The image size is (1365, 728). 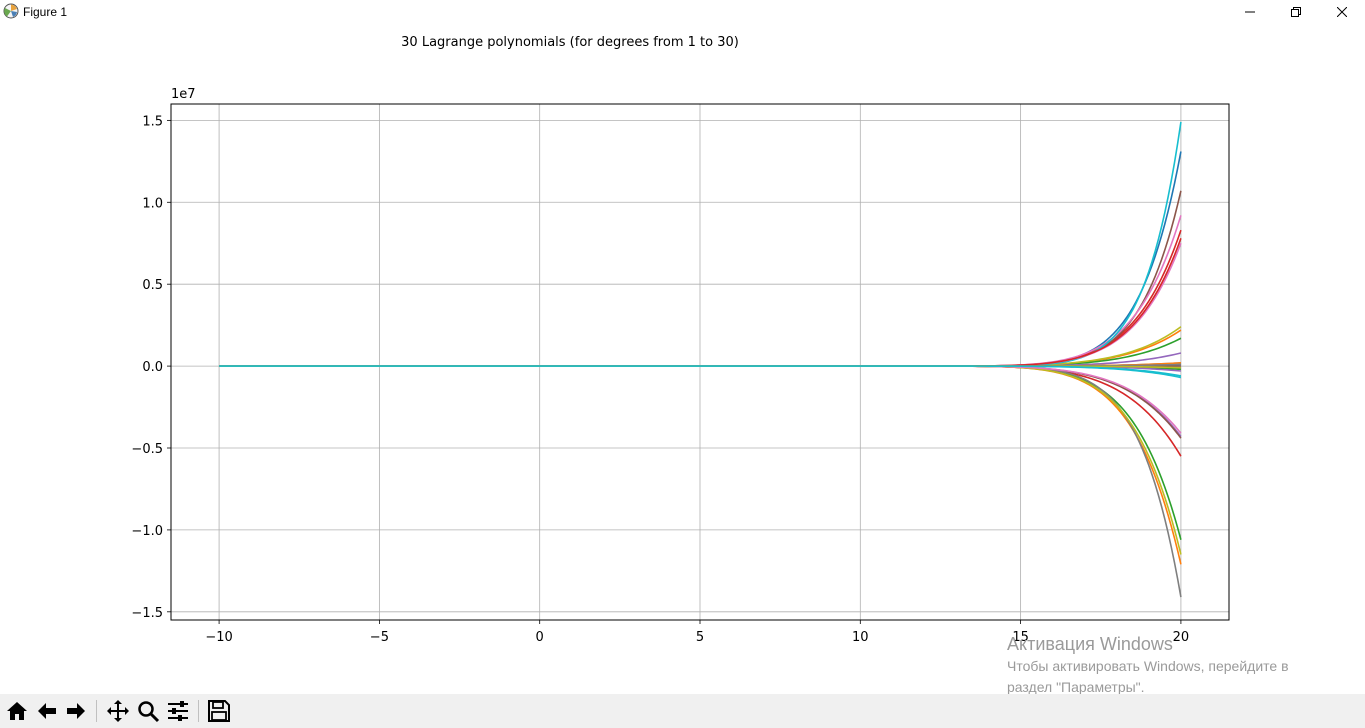 I want to click on activation-watermark-line: раздел "Параметры"., so click(x=1076, y=687).